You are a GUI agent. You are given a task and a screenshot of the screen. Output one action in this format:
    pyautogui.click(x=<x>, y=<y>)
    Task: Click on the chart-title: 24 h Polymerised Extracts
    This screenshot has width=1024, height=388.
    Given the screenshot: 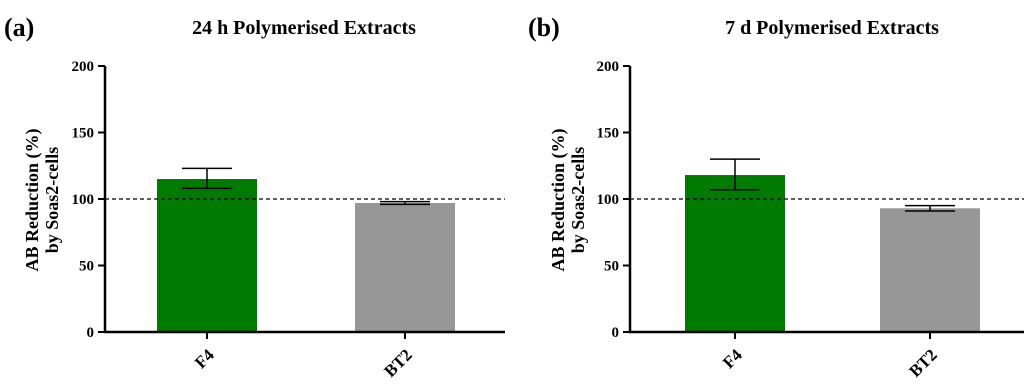 What is the action you would take?
    pyautogui.click(x=304, y=28)
    